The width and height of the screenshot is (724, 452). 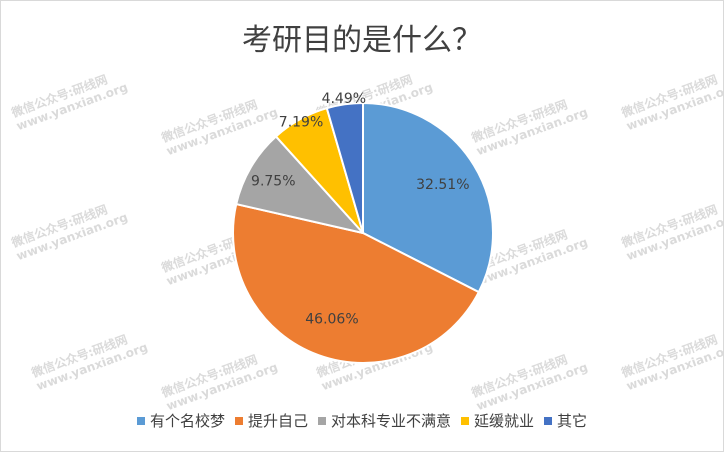 I want to click on legend-item: 提升自己, so click(x=271, y=420).